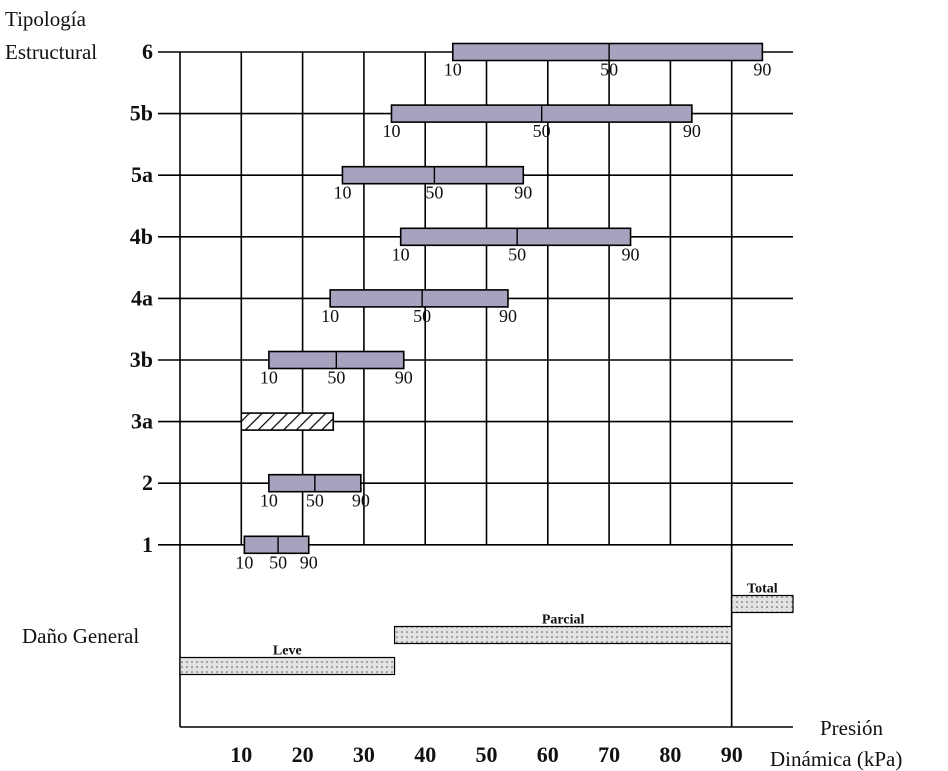  Describe the element at coordinates (147, 51) in the screenshot. I see `typology-label: 6` at that location.